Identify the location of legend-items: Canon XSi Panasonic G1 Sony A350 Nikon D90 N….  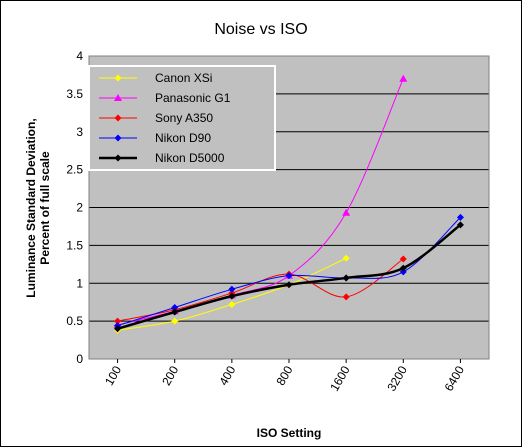
(165, 118).